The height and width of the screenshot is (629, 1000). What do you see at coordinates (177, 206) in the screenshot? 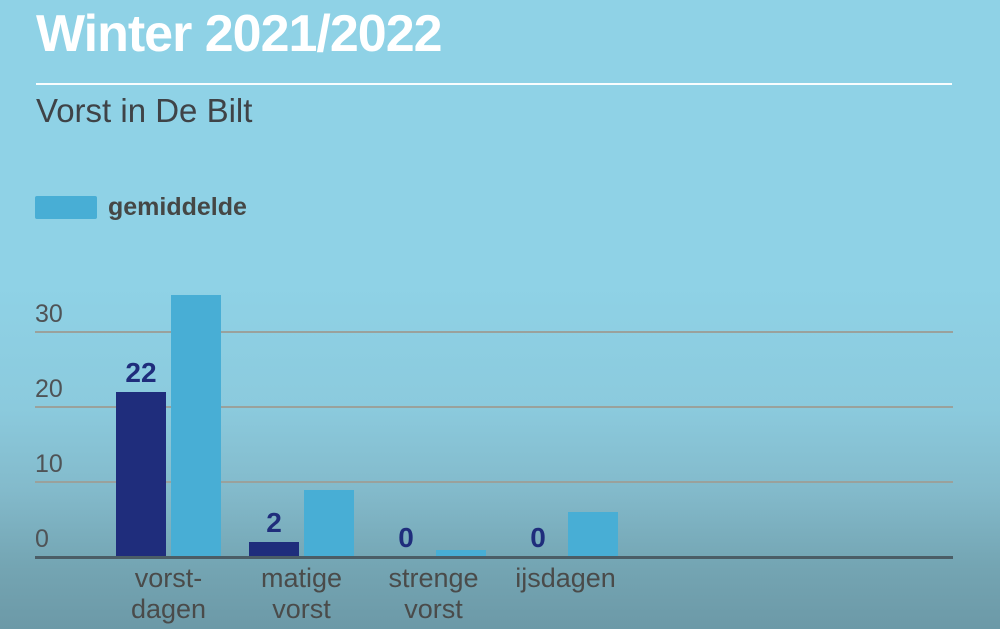
I see `legend-label: gemiddelde` at bounding box center [177, 206].